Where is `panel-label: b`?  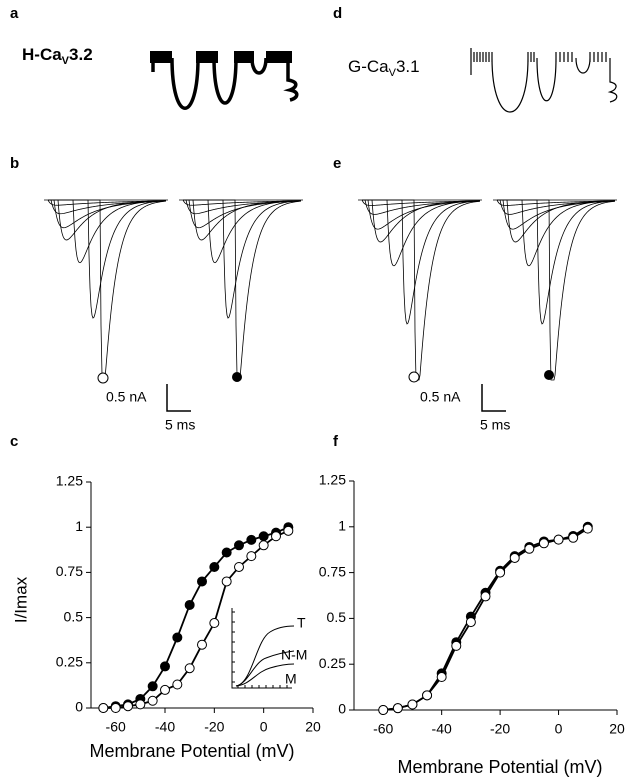
panel-label: b is located at coordinates (14, 163).